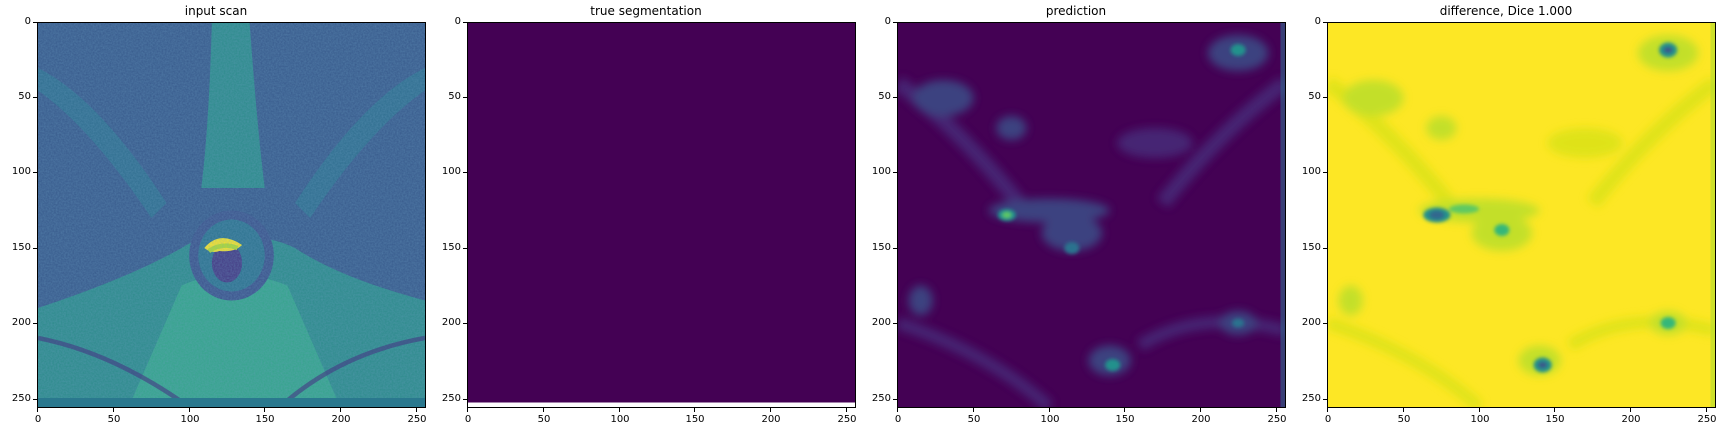 This screenshot has width=1728, height=432. I want to click on panel-title: true segmentation, so click(646, 11).